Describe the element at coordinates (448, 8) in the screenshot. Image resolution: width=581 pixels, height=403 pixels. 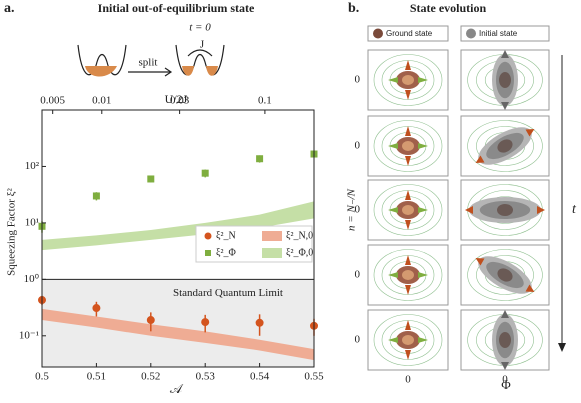
I see `panel-title: State evolution` at that location.